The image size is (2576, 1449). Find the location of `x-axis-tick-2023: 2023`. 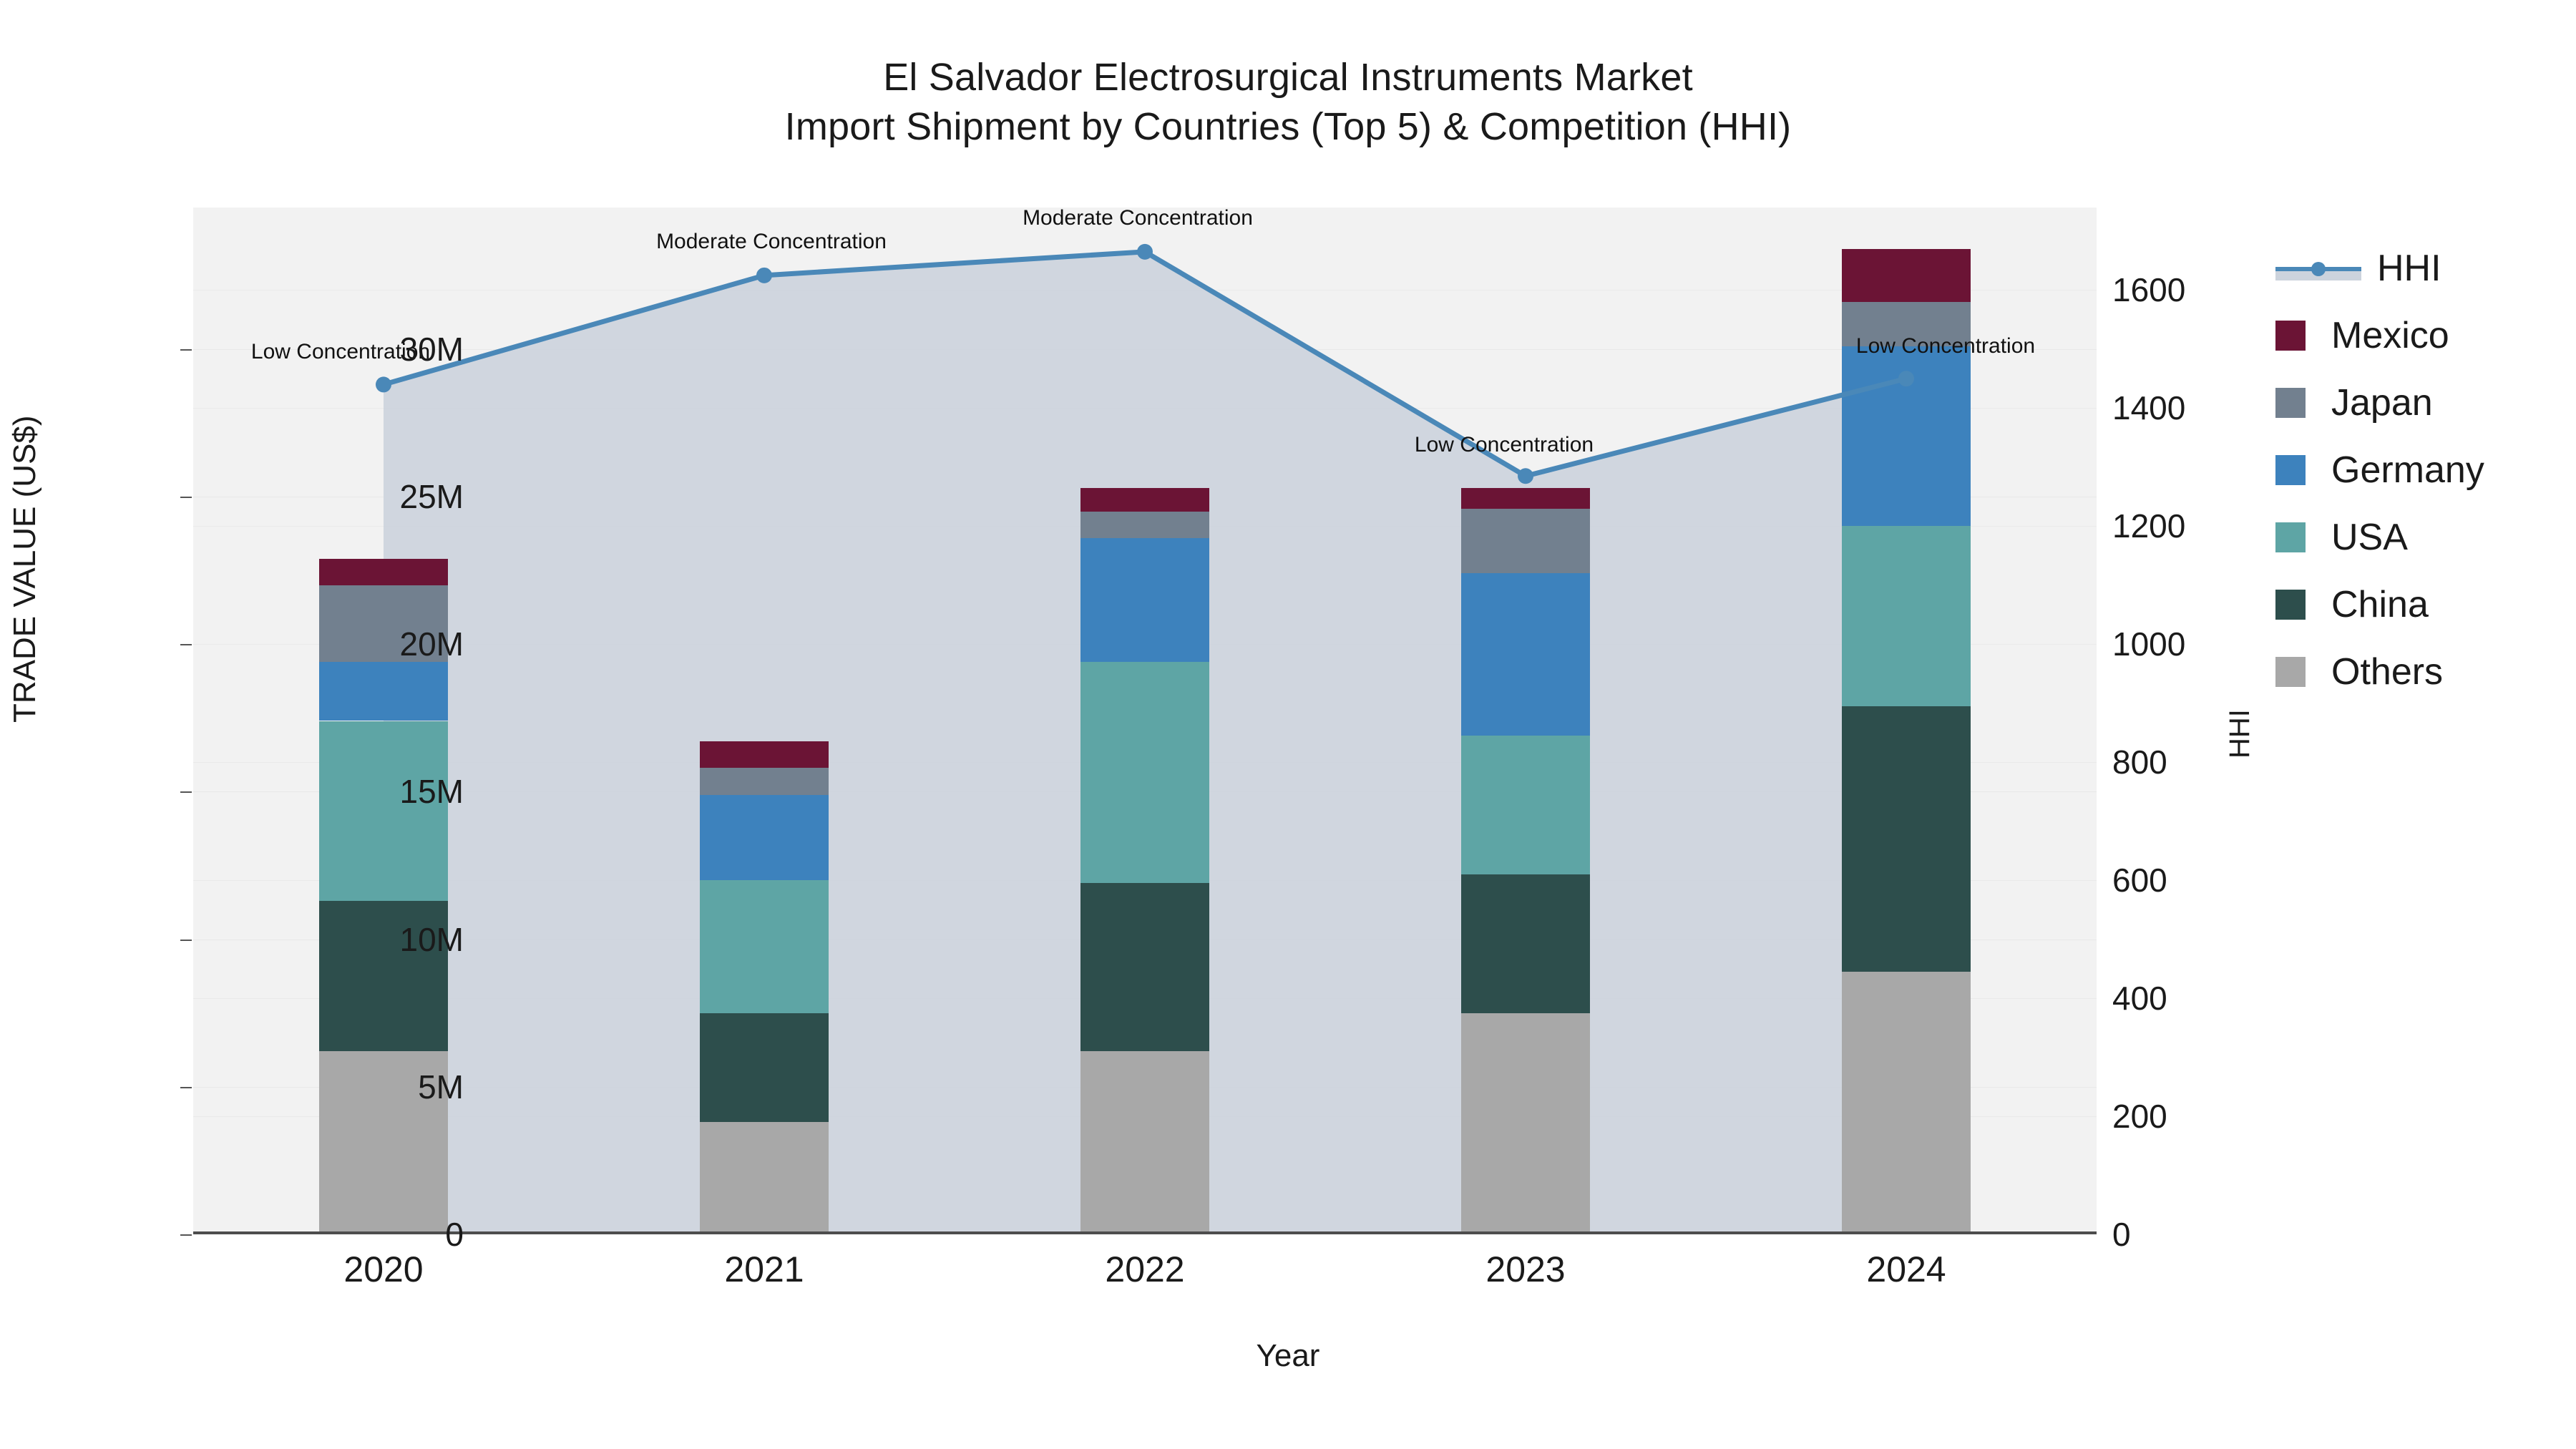

x-axis-tick-2023: 2023 is located at coordinates (1525, 1269).